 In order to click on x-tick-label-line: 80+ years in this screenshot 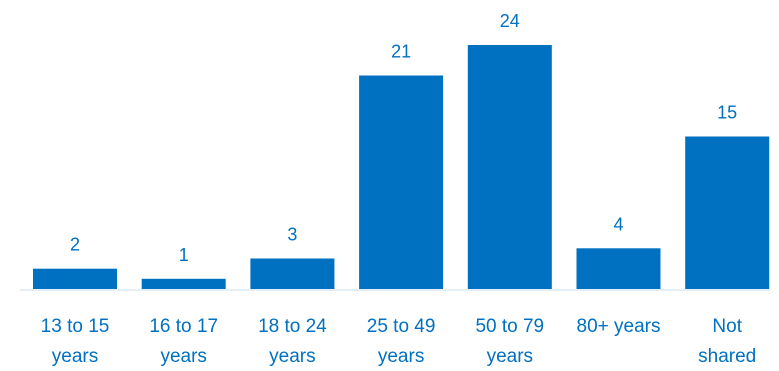, I will do `click(619, 326)`.